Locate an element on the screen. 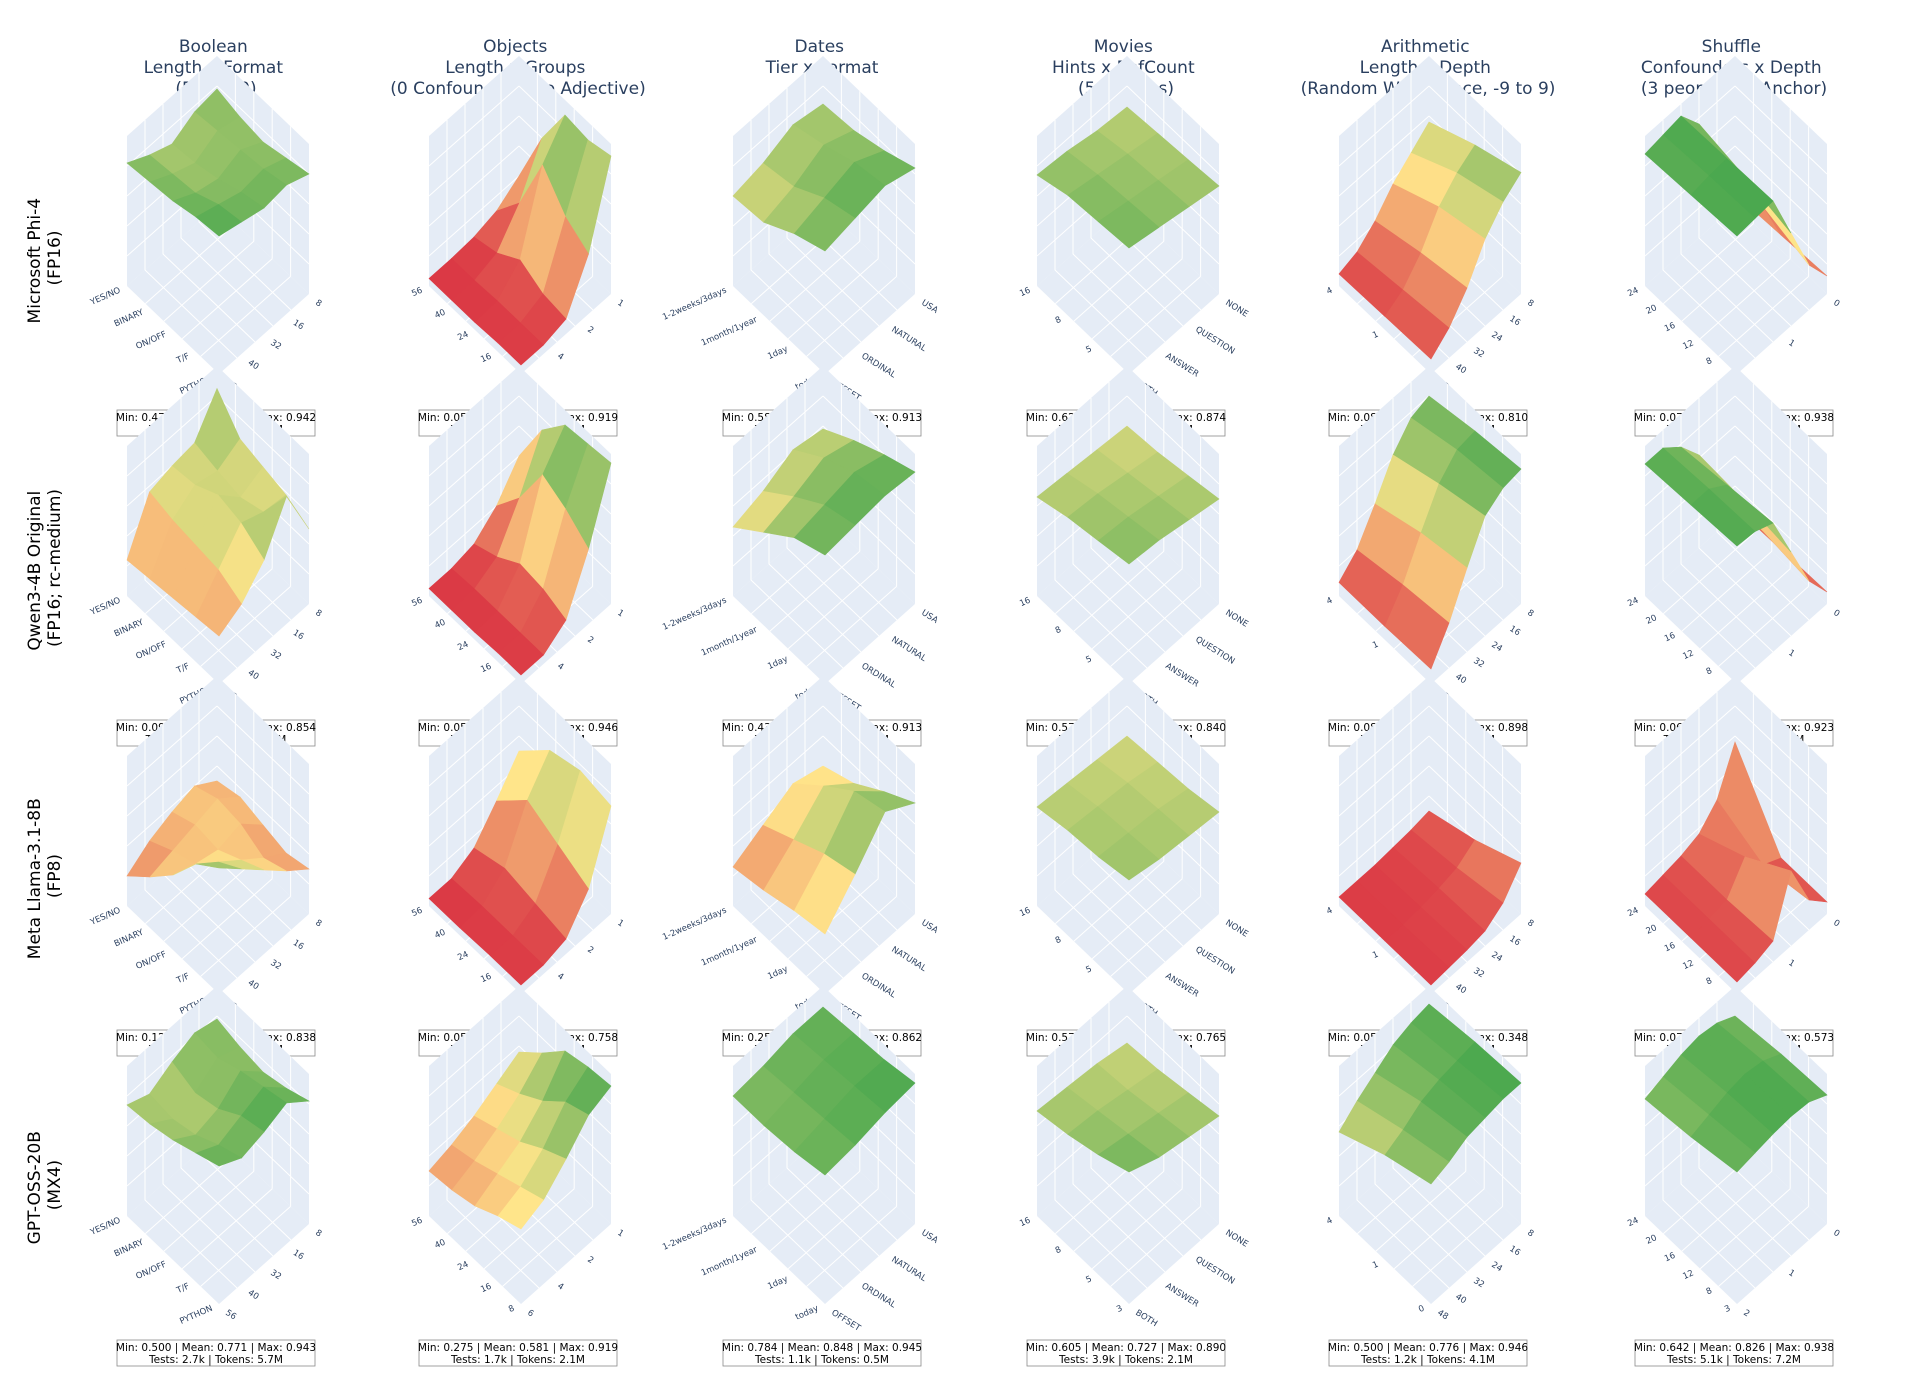 The height and width of the screenshot is (1400, 1920). right-wall-pane is located at coordinates (1781, 795).